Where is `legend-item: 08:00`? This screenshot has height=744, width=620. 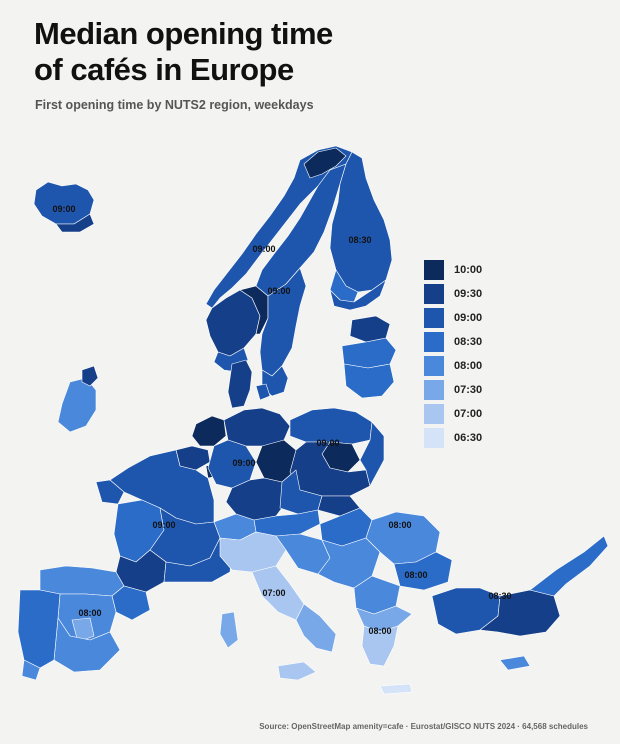
legend-item: 08:00 is located at coordinates (453, 366).